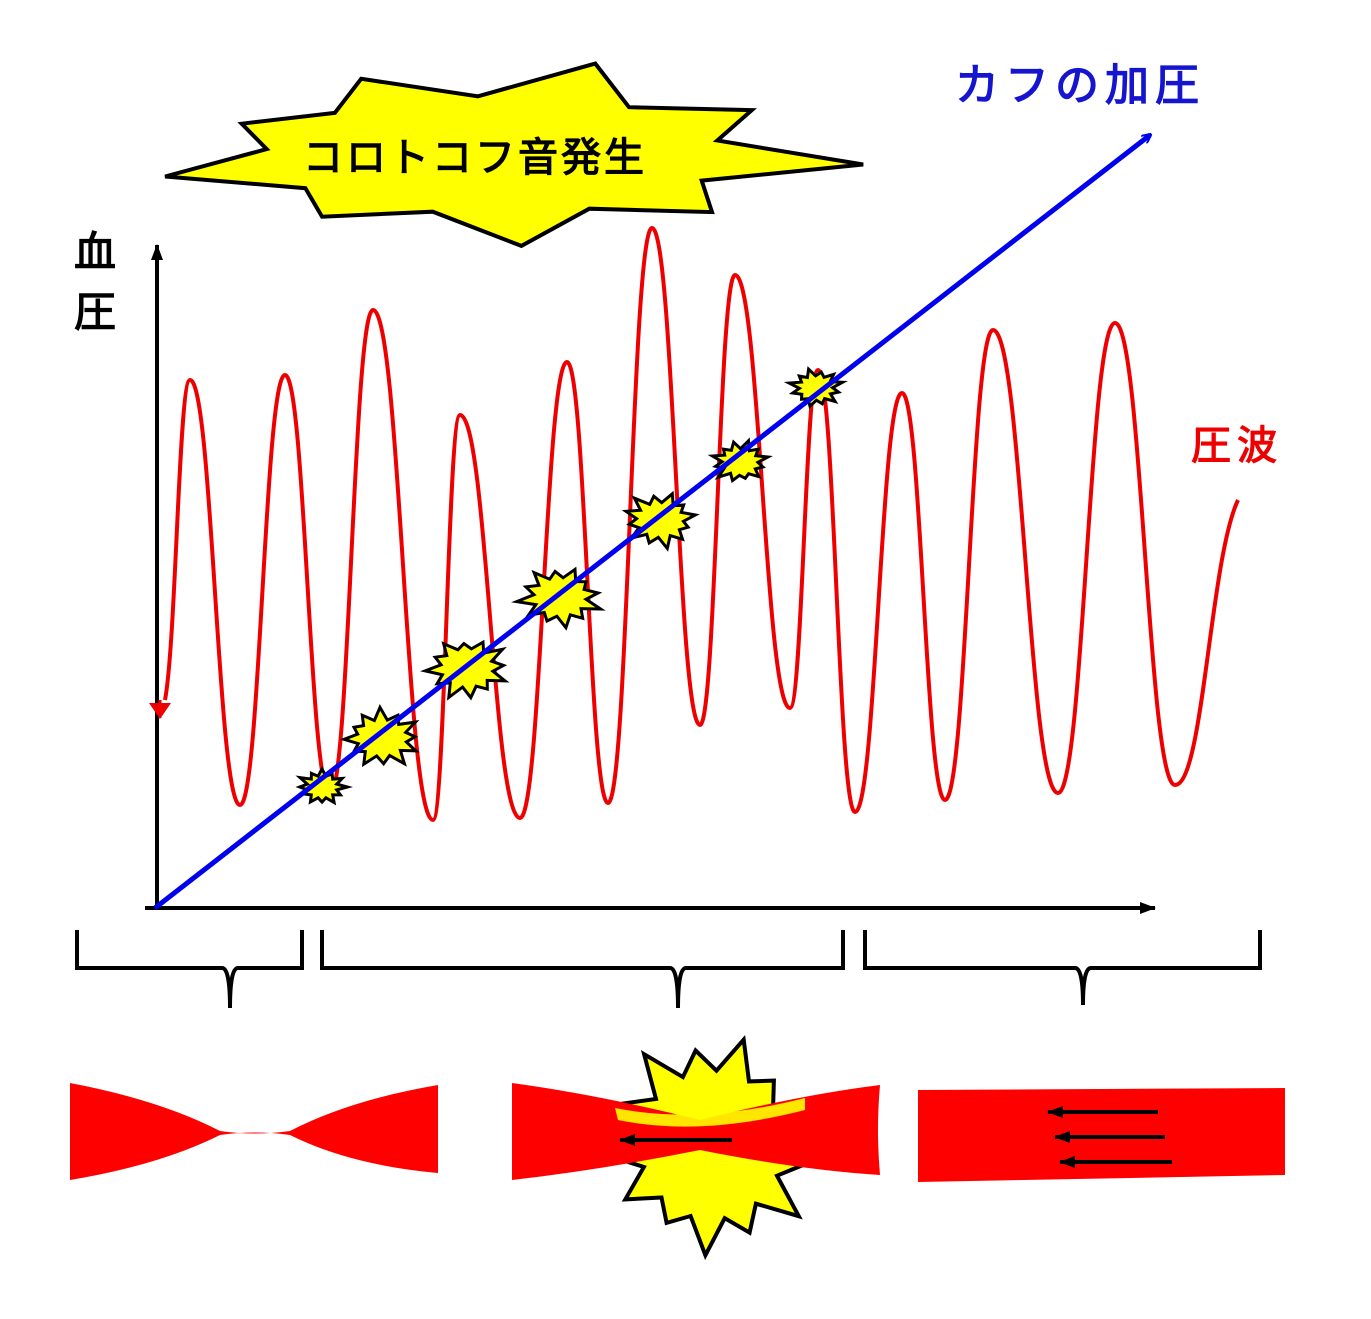  What do you see at coordinates (95, 312) in the screenshot?
I see `y-axis-label: 圧` at bounding box center [95, 312].